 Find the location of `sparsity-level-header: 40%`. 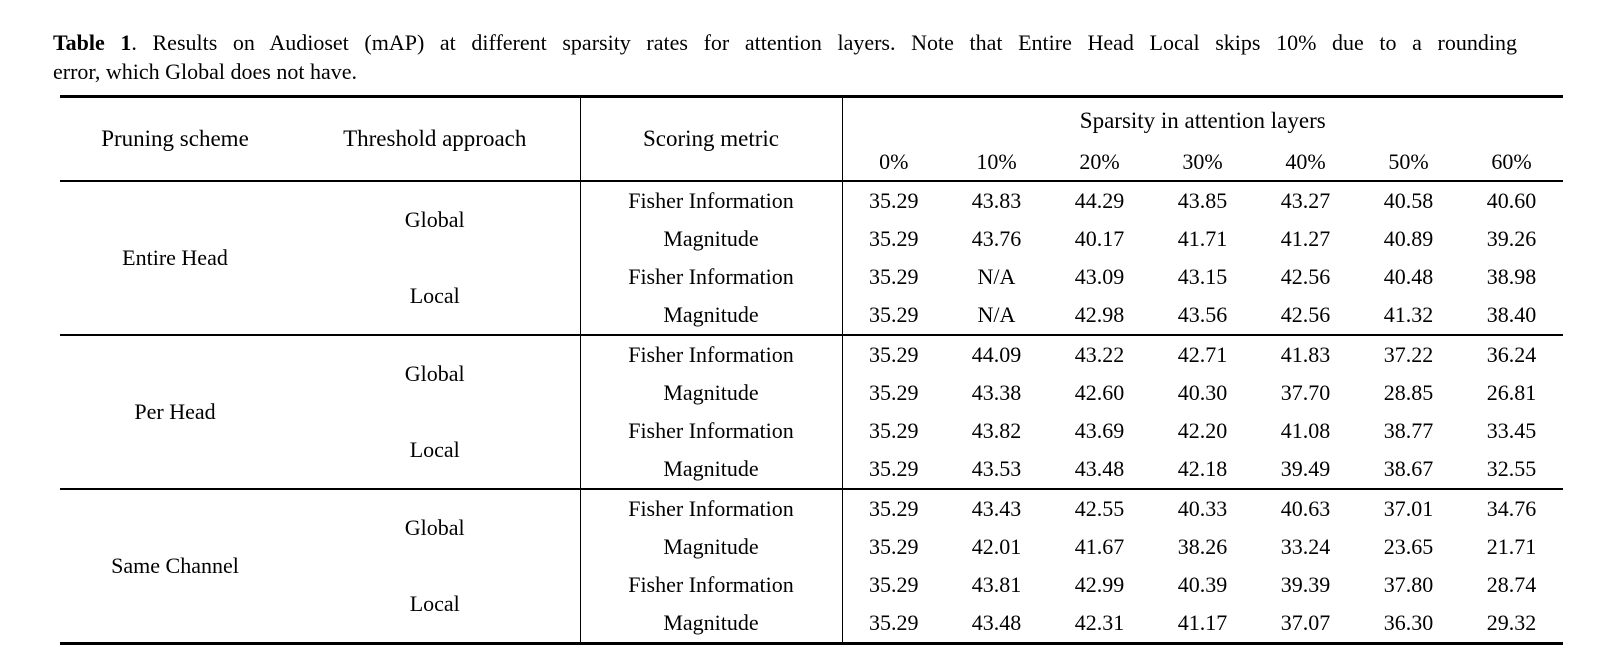

sparsity-level-header: 40% is located at coordinates (1305, 161).